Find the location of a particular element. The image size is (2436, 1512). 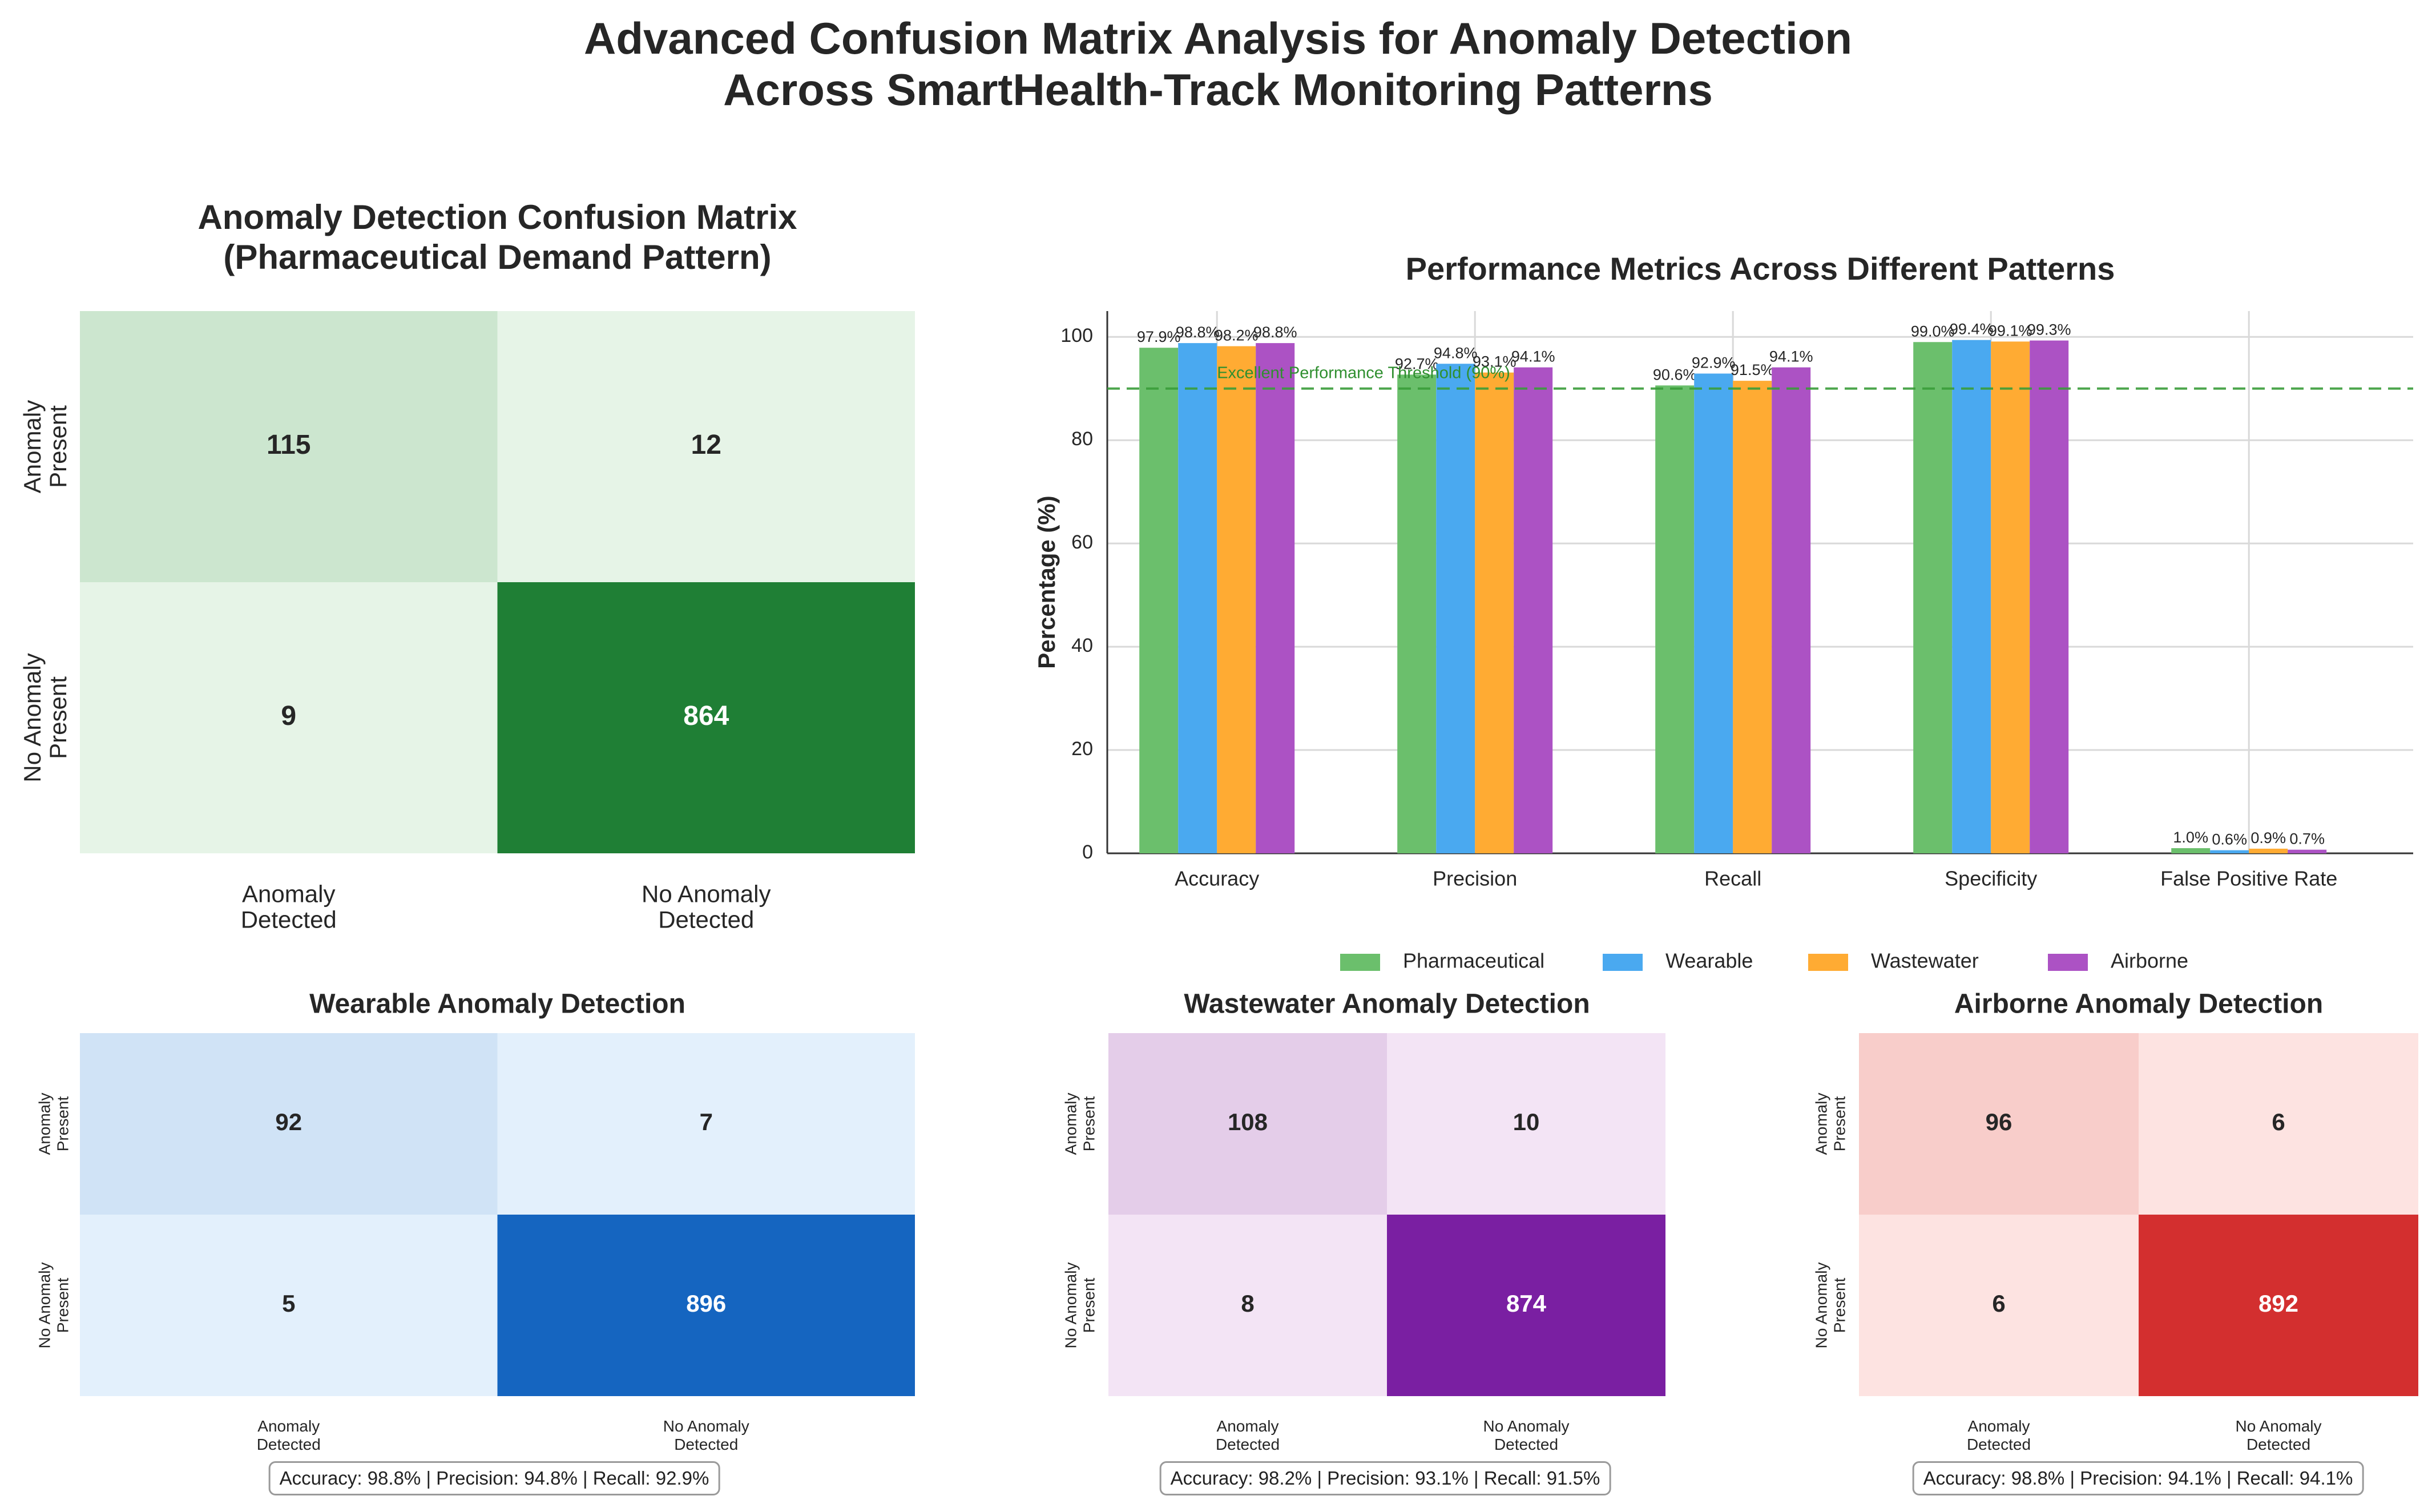

pharma-col-label: No Anomaly Detected is located at coordinates (706, 906).